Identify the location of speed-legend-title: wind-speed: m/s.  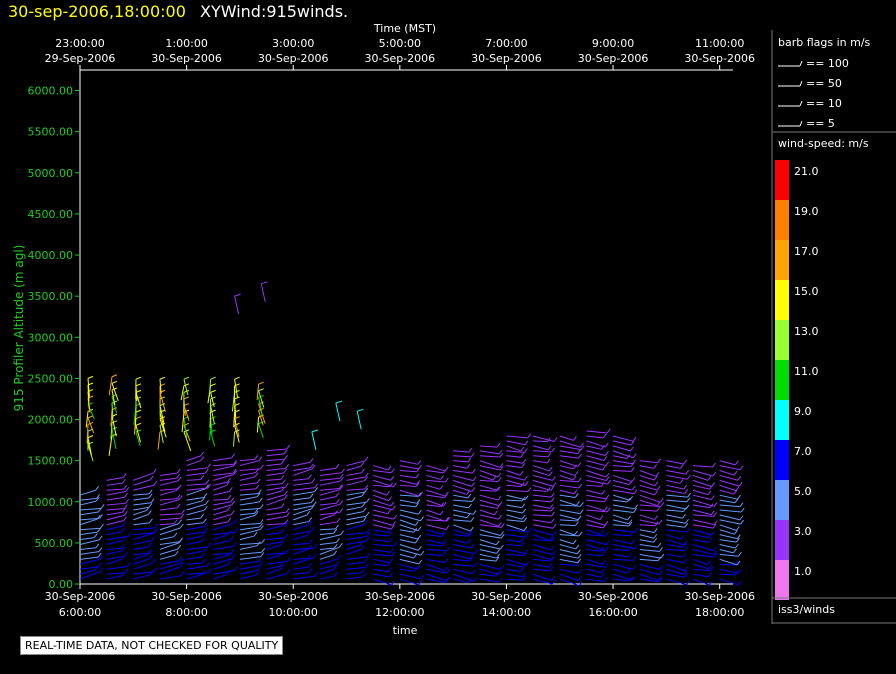
(823, 143).